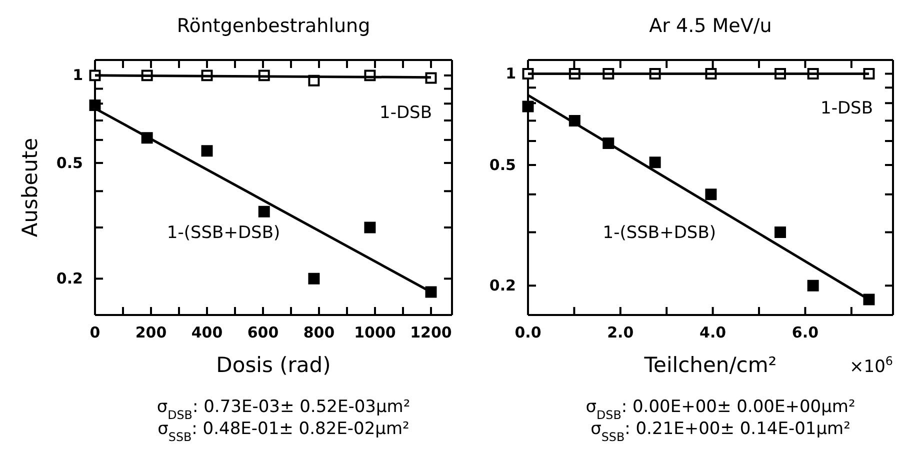  What do you see at coordinates (720, 431) in the screenshot?
I see `text: σ$_{SSB}$: 0.21E+00± 0.14E-01μm²` at bounding box center [720, 431].